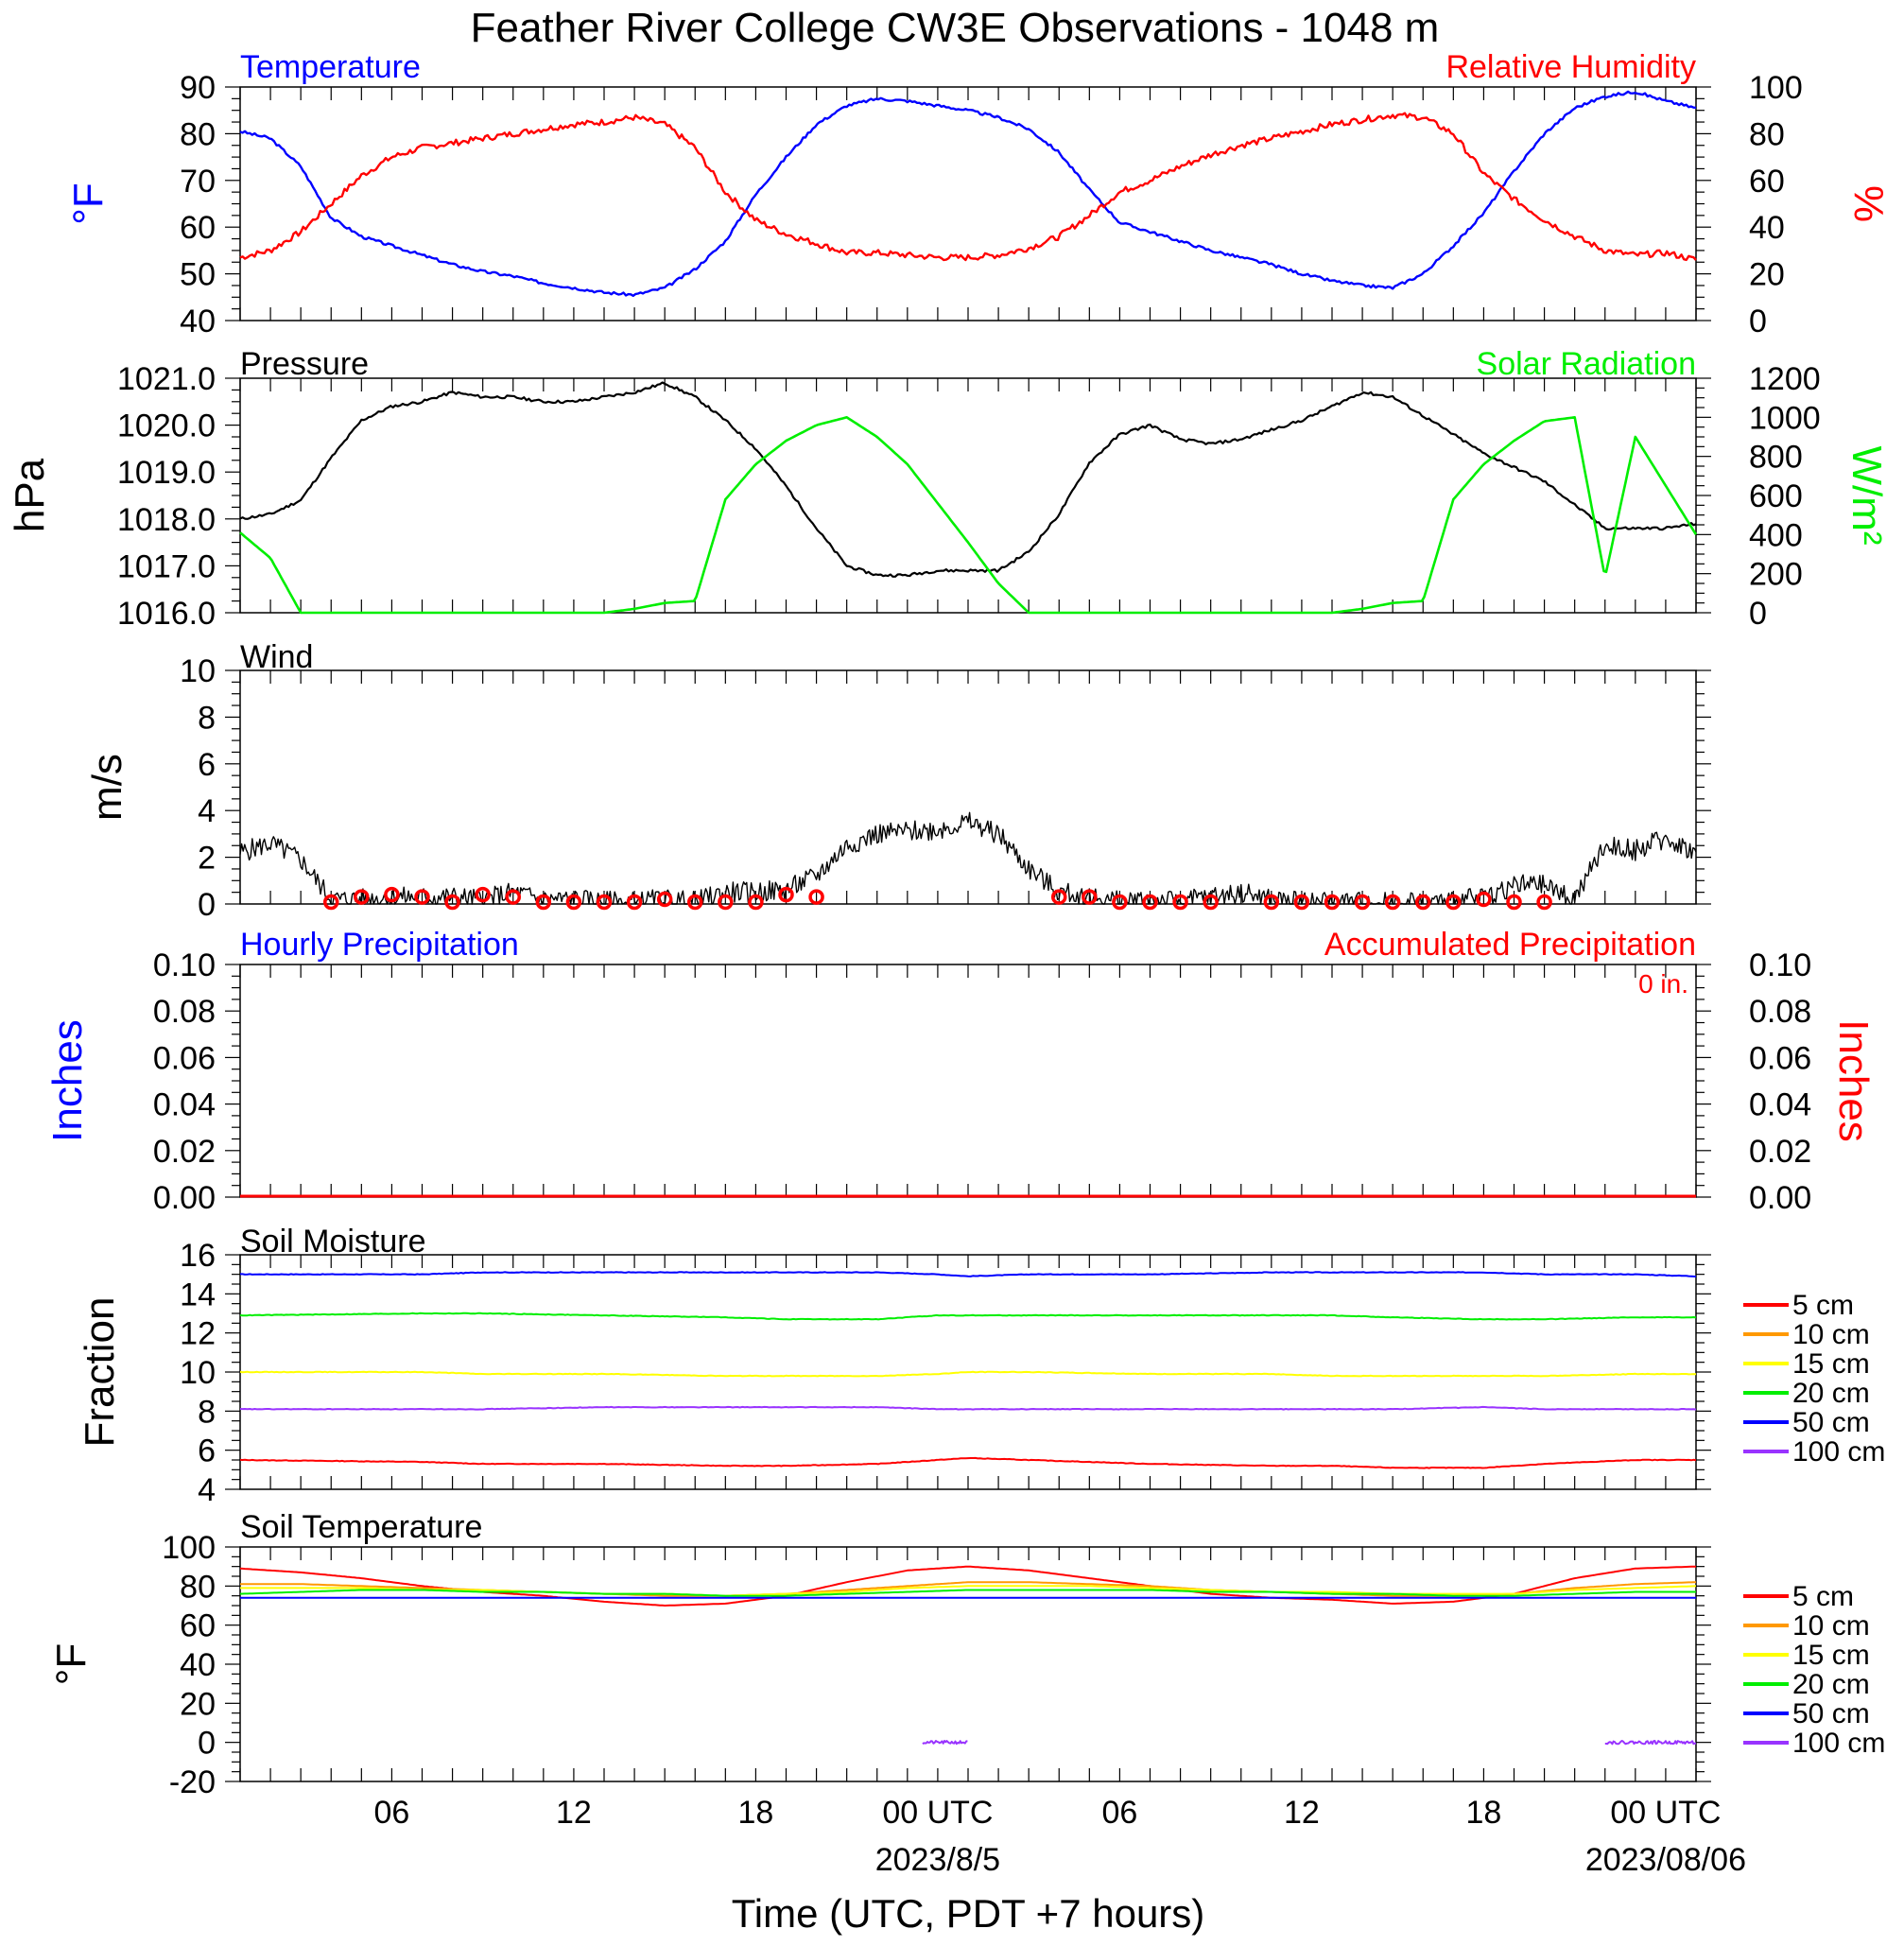 This screenshot has width=1904, height=1946. I want to click on humidity-unit-label: %, so click(1868, 204).